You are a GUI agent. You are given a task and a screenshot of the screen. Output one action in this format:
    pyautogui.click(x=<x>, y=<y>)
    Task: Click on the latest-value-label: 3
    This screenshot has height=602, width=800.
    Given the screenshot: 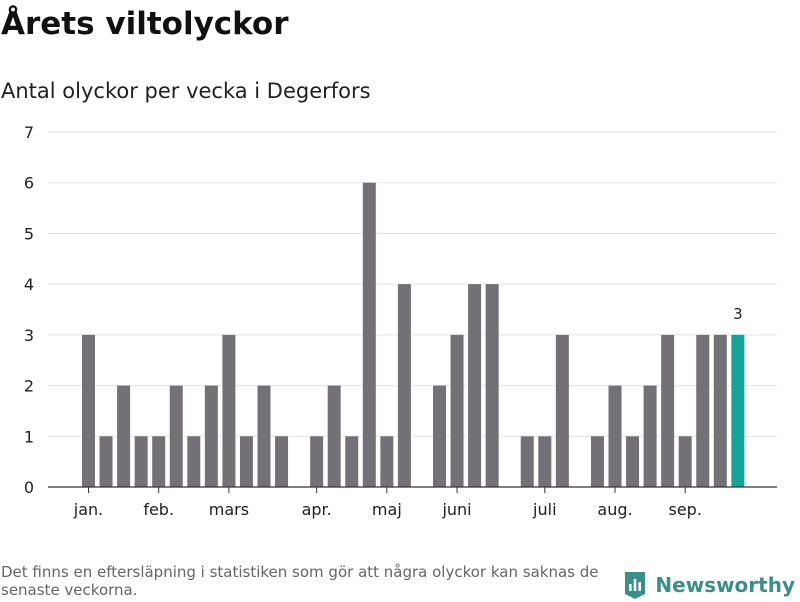 What is the action you would take?
    pyautogui.click(x=738, y=314)
    